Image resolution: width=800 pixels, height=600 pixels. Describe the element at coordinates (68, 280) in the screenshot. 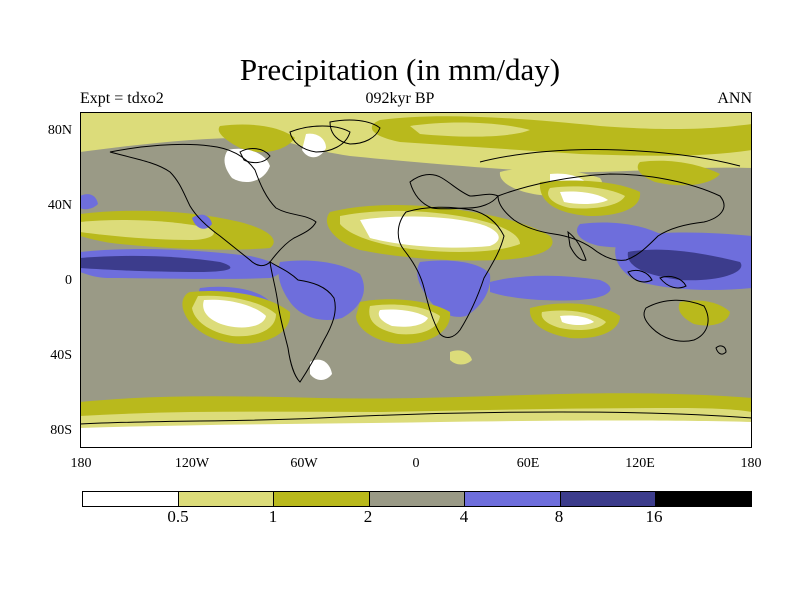

I see `lat-label-0: 0` at that location.